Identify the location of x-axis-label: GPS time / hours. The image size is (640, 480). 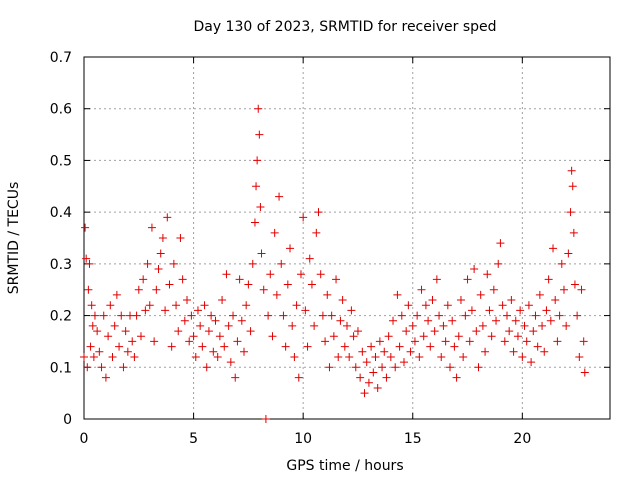
(344, 466).